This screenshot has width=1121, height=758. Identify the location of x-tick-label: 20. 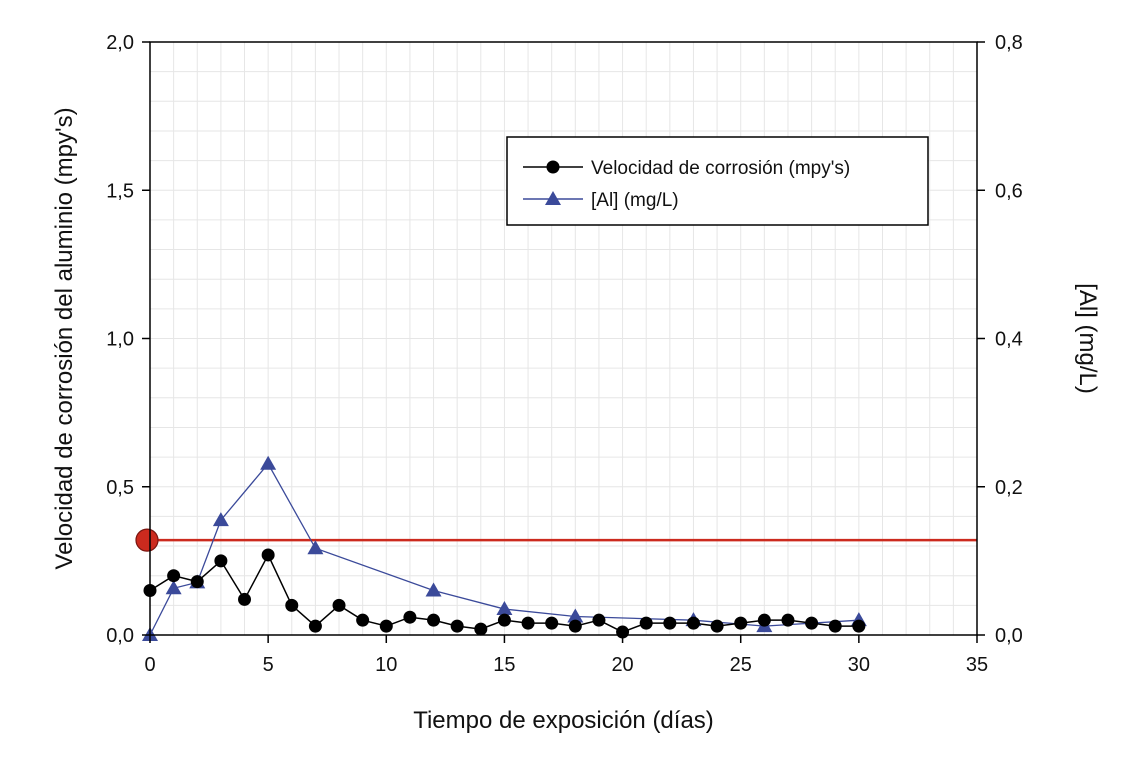
(622, 665).